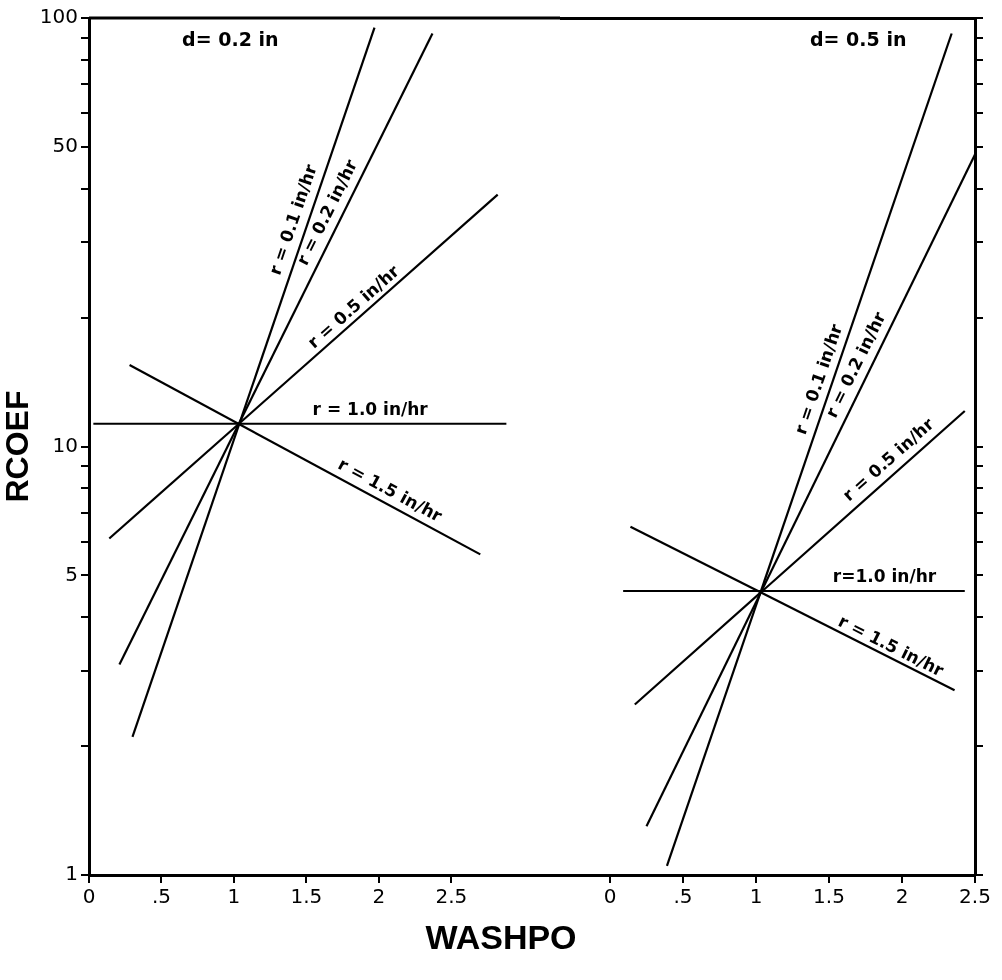 Image resolution: width=1002 pixels, height=980 pixels. I want to click on y-tick-label: 5, so click(71, 573).